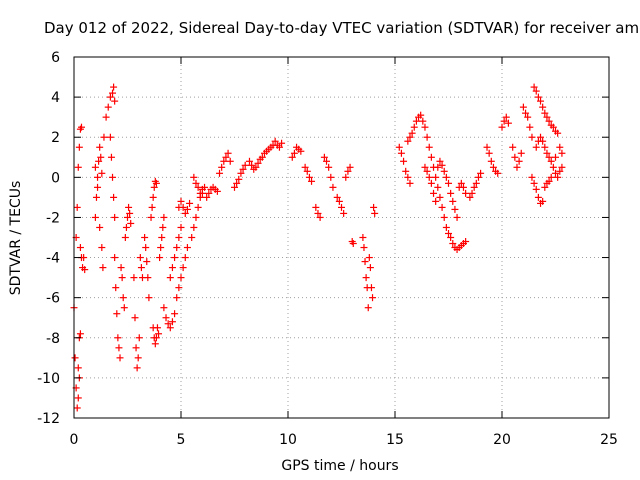  I want to click on y-tick-label: -4, so click(53, 259).